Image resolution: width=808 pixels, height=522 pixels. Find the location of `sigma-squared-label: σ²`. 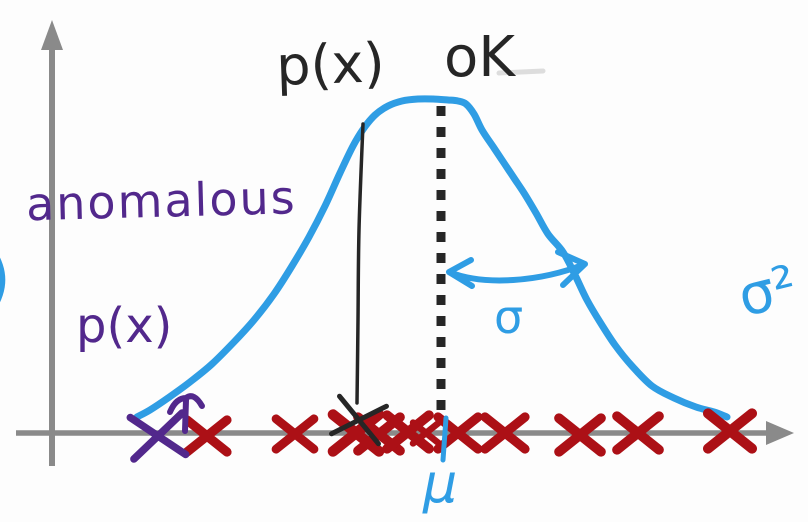

sigma-squared-label: σ² is located at coordinates (768, 291).